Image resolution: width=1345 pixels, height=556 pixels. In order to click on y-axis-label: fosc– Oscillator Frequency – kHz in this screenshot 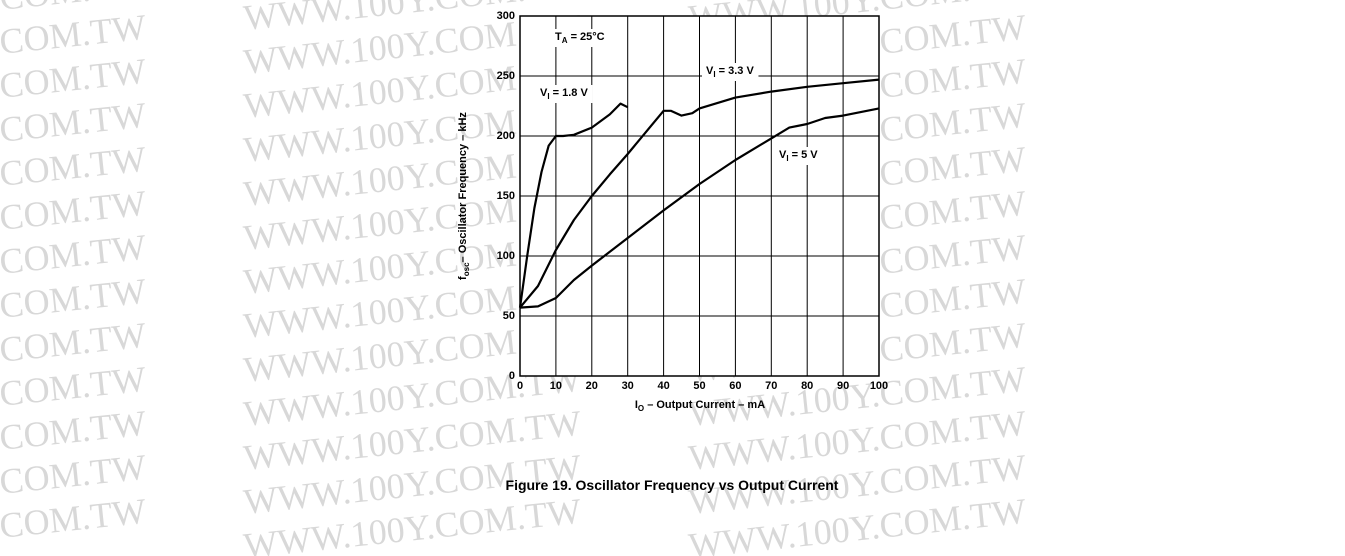, I will do `click(464, 196)`.